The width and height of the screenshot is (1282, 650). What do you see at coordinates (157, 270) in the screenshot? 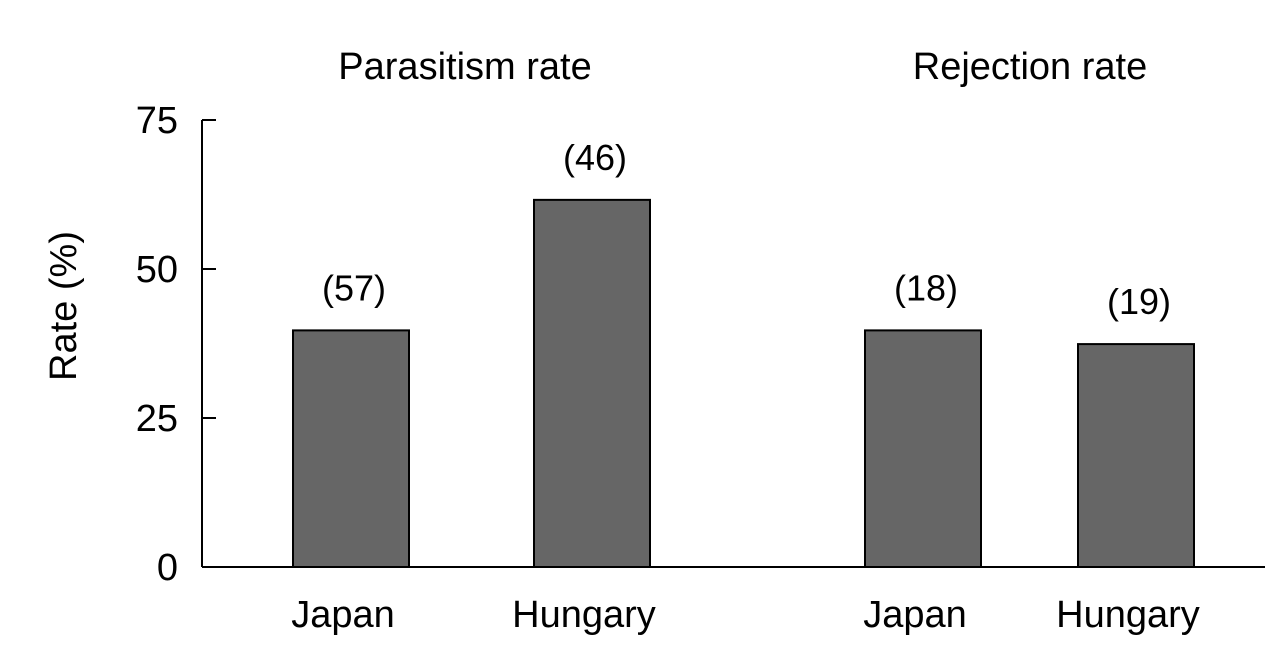
I see `y-tick-label: 50` at bounding box center [157, 270].